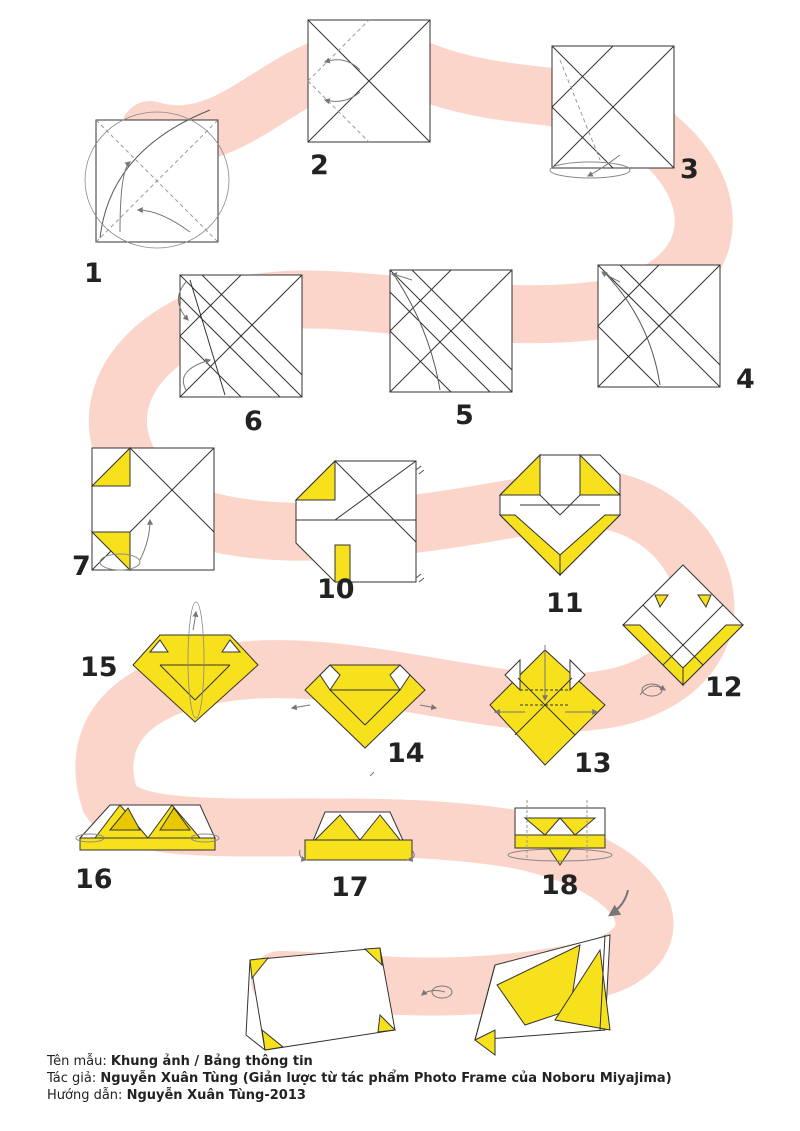 The height and width of the screenshot is (1131, 800). What do you see at coordinates (152, 509) in the screenshot?
I see `step-7-figure` at bounding box center [152, 509].